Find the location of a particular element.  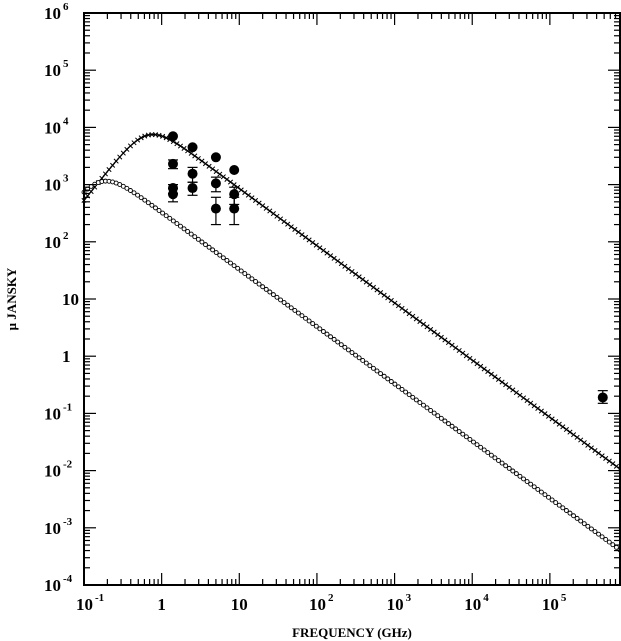

x-tick-label: 10 3 is located at coordinates (399, 603).